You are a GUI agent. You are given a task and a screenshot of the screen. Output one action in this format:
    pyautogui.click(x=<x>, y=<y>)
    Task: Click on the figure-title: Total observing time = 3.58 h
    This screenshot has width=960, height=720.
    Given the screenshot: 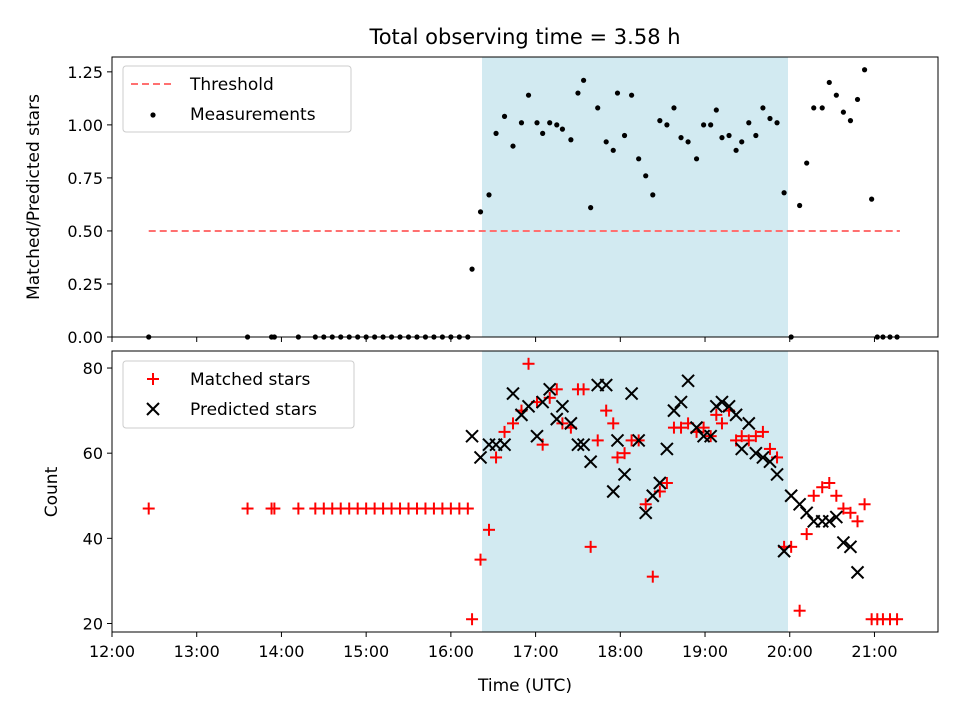 What is the action you would take?
    pyautogui.click(x=524, y=37)
    